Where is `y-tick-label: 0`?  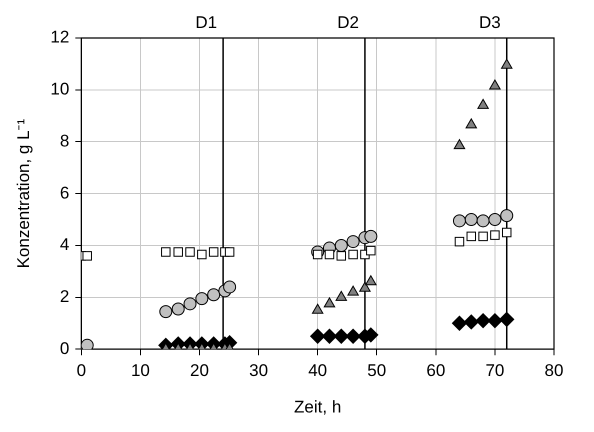 y-tick-label: 0 is located at coordinates (65, 348).